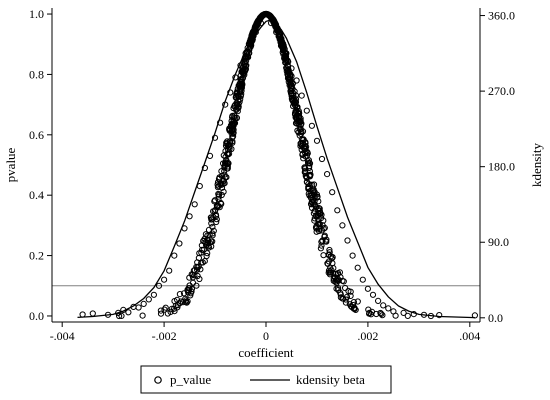 Image resolution: width=550 pixels, height=400 pixels. What do you see at coordinates (10, 164) in the screenshot?
I see `y-axis-title: pvalue` at bounding box center [10, 164].